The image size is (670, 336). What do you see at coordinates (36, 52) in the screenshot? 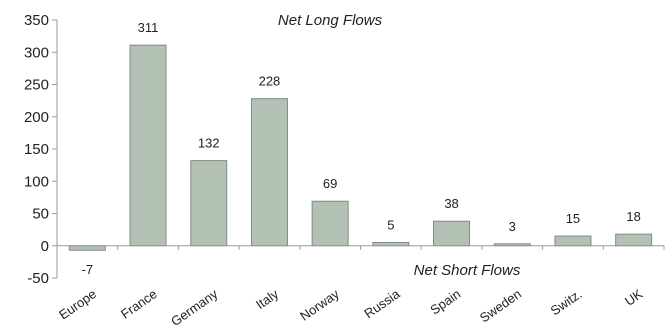
I see `y-tick-label: 300` at bounding box center [36, 52].